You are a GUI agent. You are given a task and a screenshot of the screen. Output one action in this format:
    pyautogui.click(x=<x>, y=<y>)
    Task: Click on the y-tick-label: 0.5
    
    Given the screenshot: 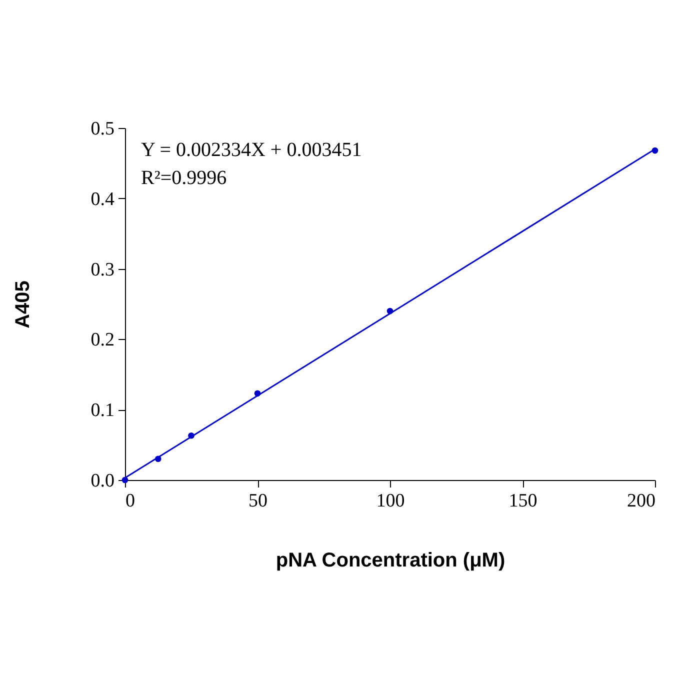 What is the action you would take?
    pyautogui.click(x=102, y=129)
    